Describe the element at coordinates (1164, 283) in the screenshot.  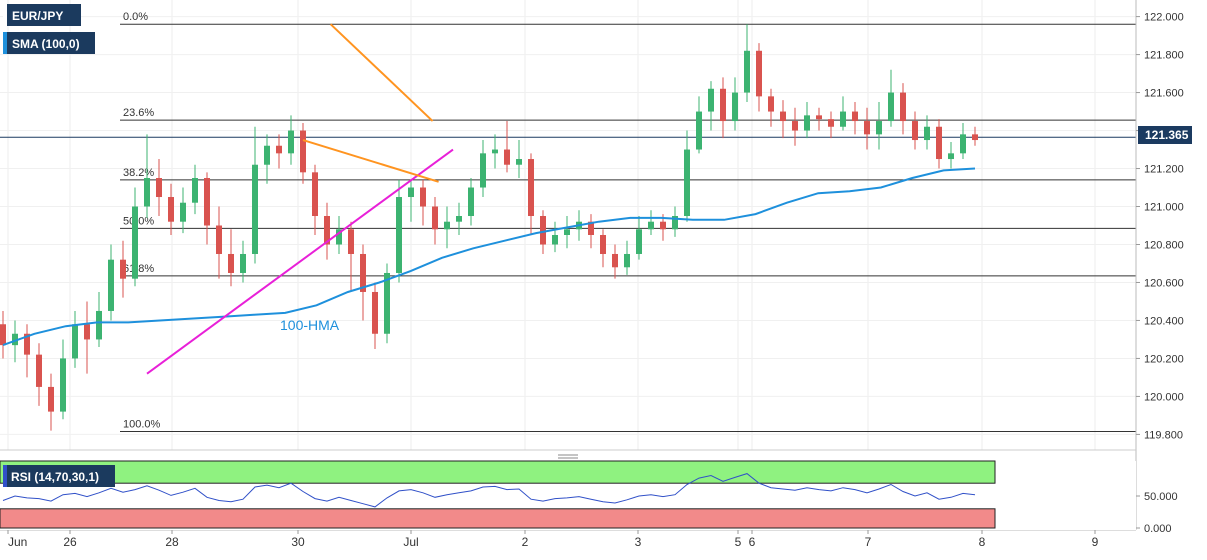
I see `y-tick-label: 120.600` at that location.